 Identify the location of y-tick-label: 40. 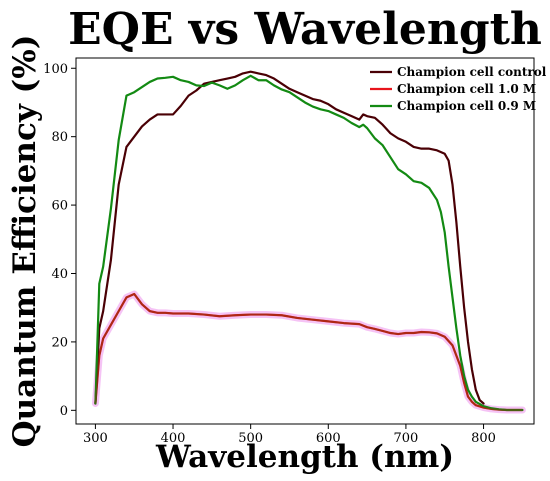
(59, 274).